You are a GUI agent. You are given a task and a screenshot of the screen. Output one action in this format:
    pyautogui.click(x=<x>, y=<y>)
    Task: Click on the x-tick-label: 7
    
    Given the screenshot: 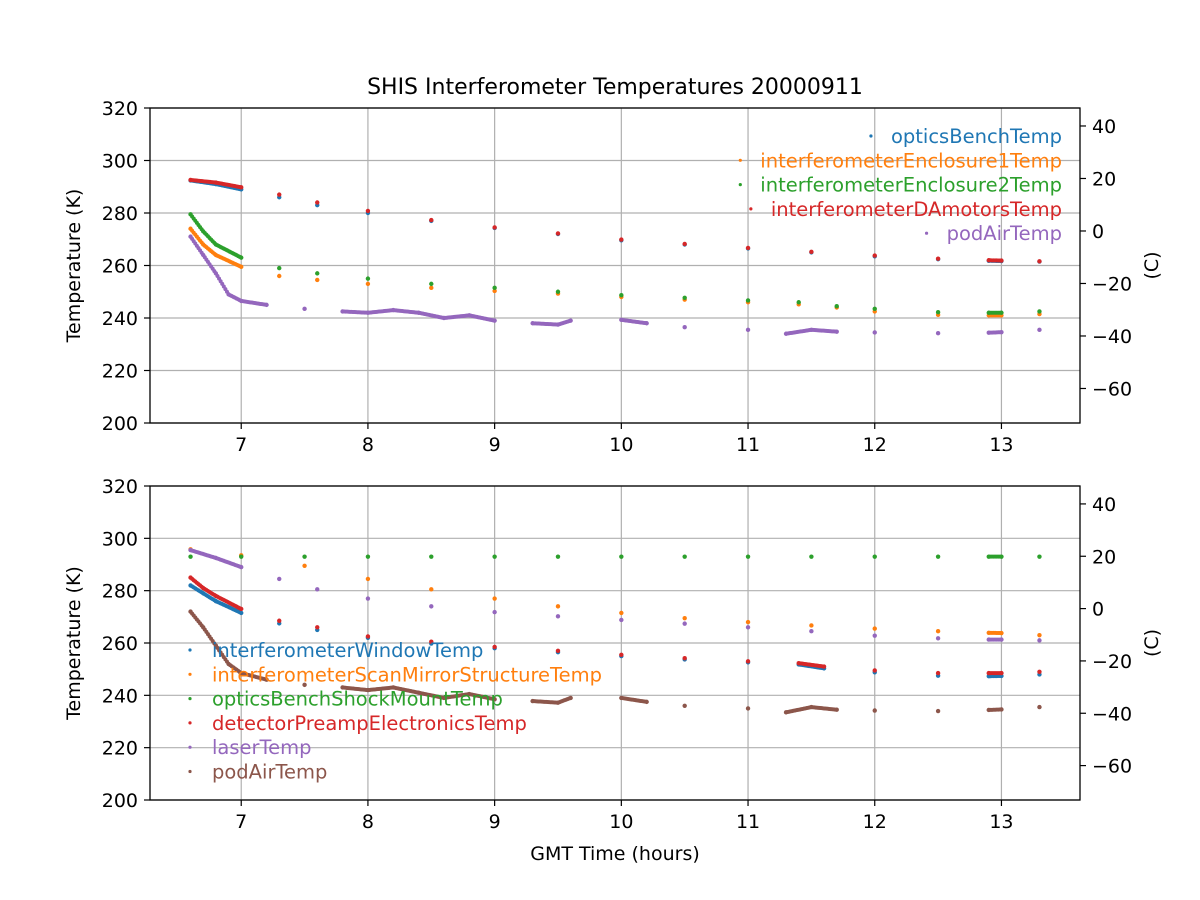 What is the action you would take?
    pyautogui.click(x=241, y=822)
    